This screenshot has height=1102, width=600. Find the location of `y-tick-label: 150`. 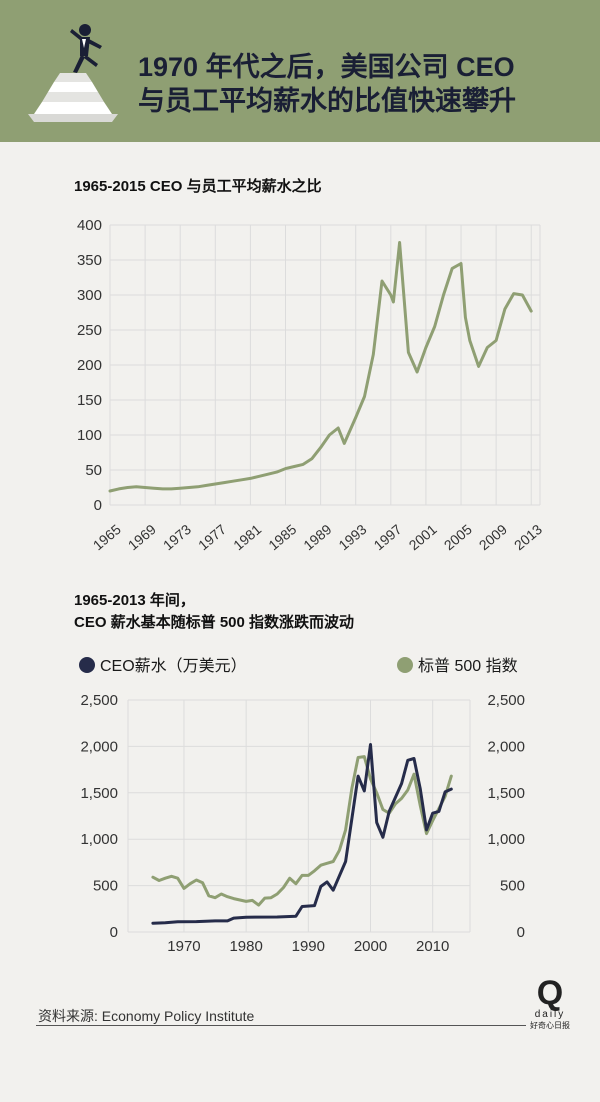

y-tick-label: 150 is located at coordinates (89, 400).